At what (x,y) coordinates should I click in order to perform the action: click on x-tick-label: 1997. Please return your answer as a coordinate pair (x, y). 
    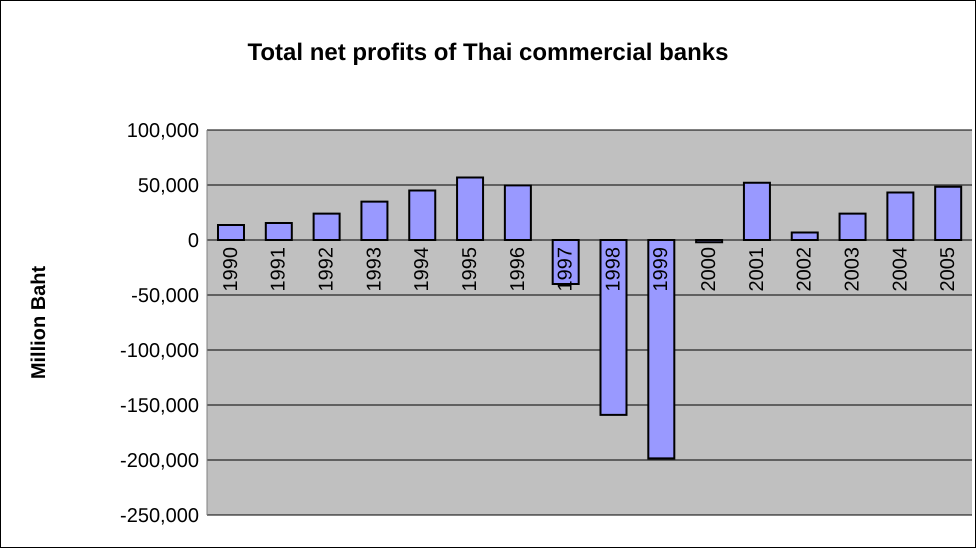
    Looking at the image, I should click on (565, 269).